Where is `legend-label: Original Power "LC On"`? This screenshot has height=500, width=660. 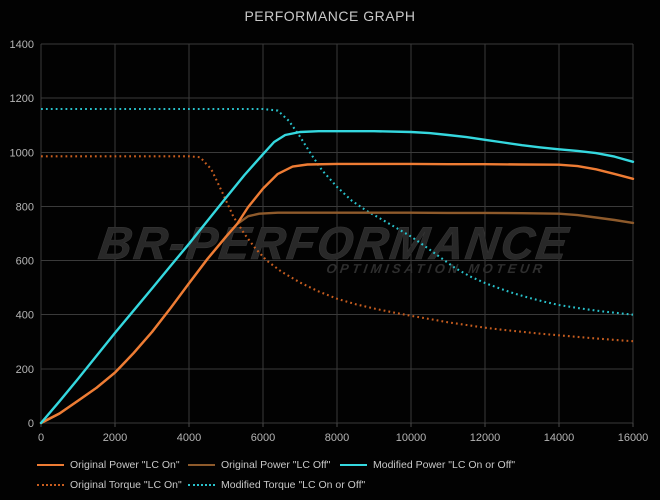 legend-label: Original Power "LC On" is located at coordinates (125, 465).